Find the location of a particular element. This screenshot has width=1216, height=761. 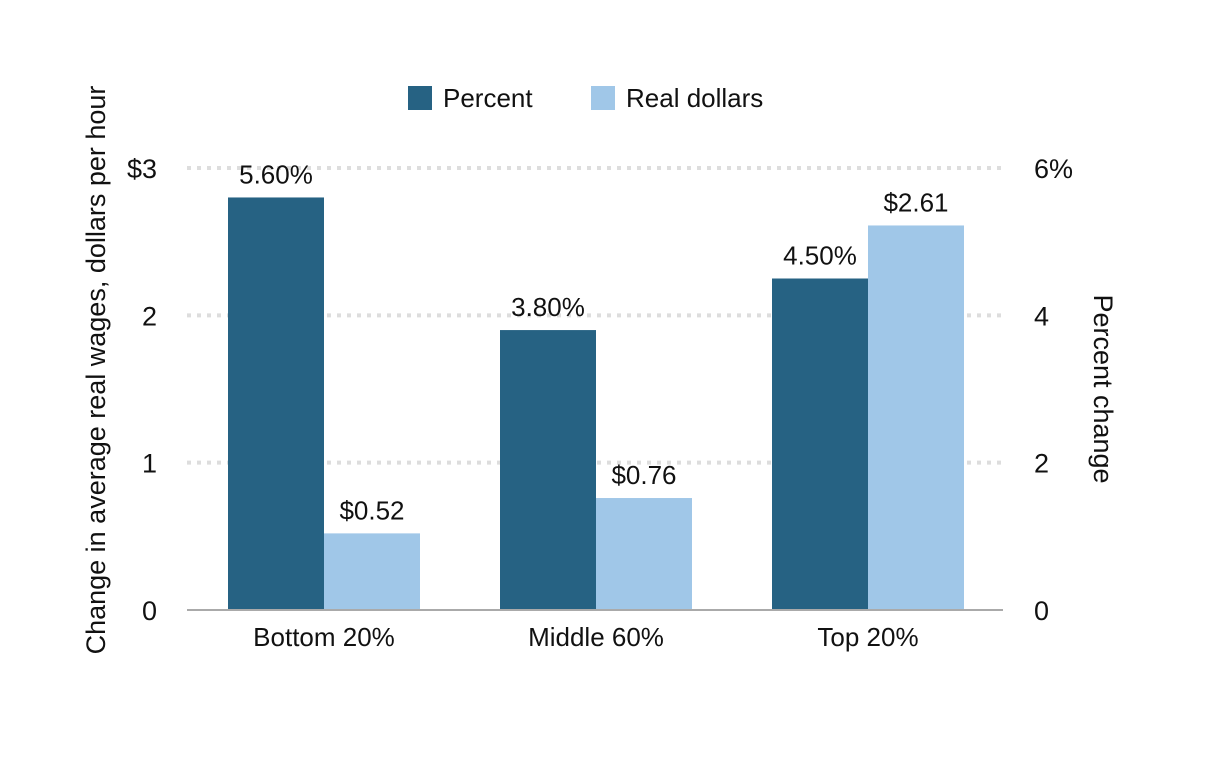

category-labels: Bottom 20% Middle 60% Top 20% is located at coordinates (585, 637).